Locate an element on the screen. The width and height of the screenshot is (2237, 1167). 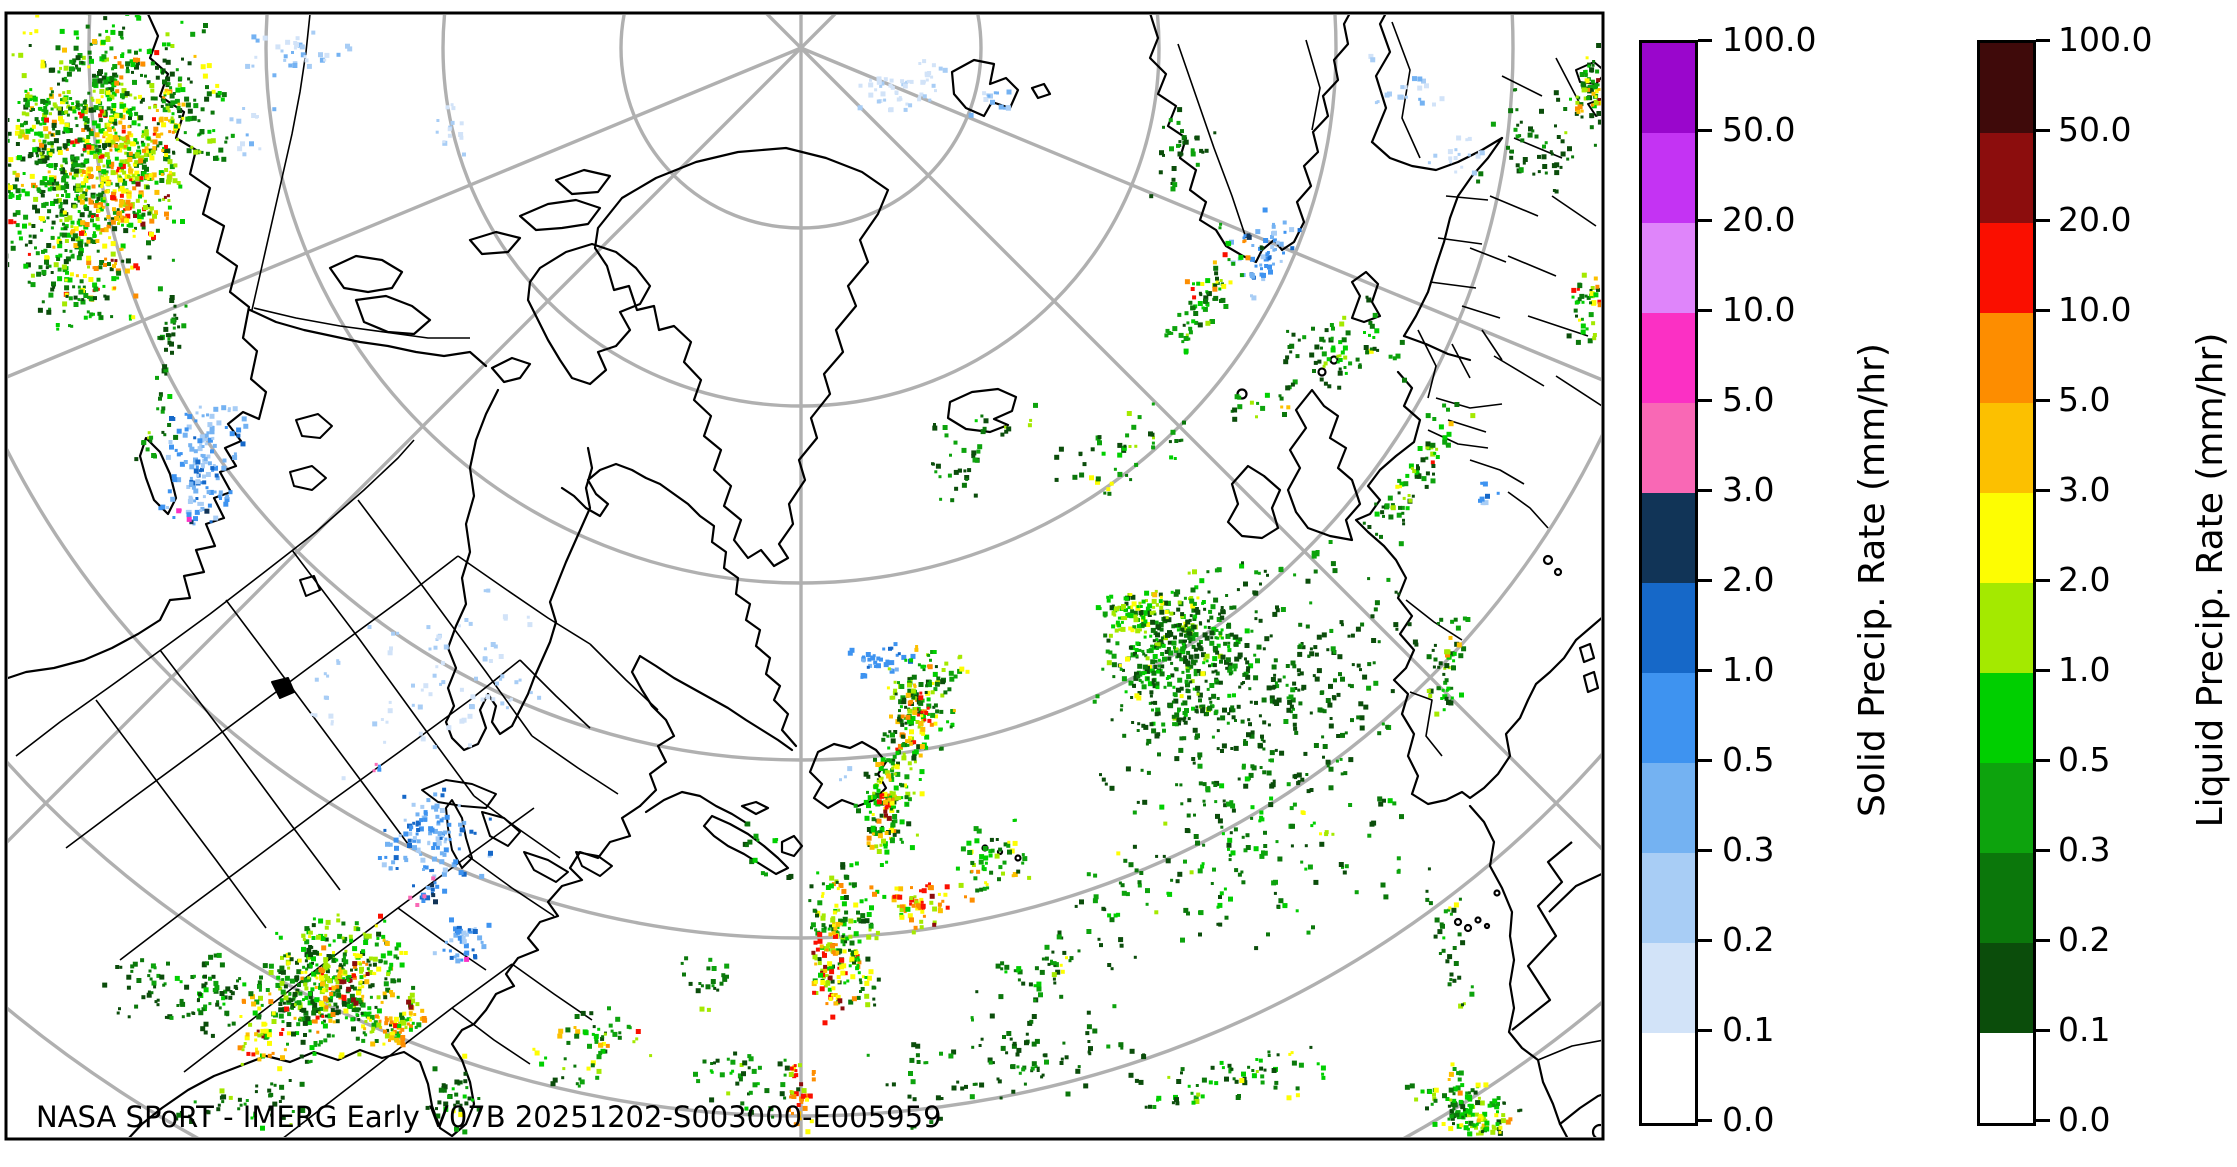
coast-denmark is located at coordinates (1366, 297).